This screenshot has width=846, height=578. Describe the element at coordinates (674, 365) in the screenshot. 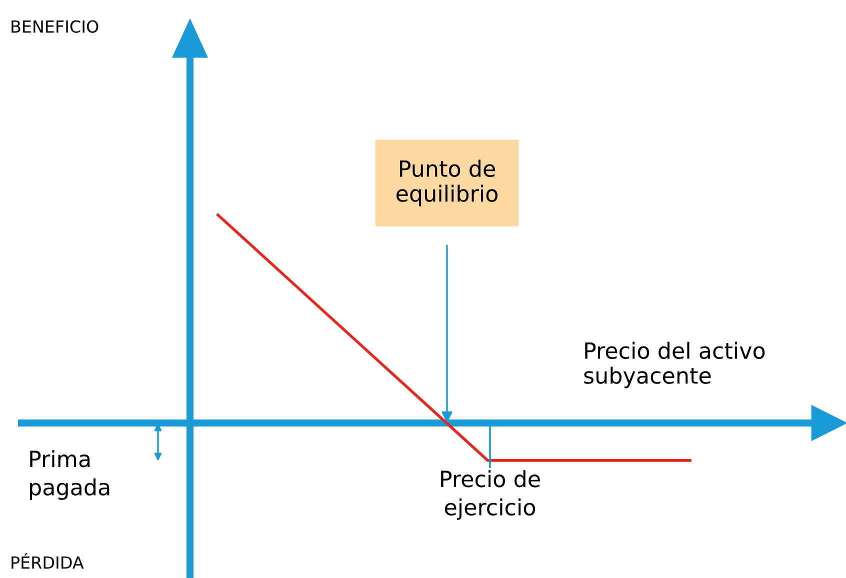

I see `x-axis-title: Precio del activo subyacente` at that location.